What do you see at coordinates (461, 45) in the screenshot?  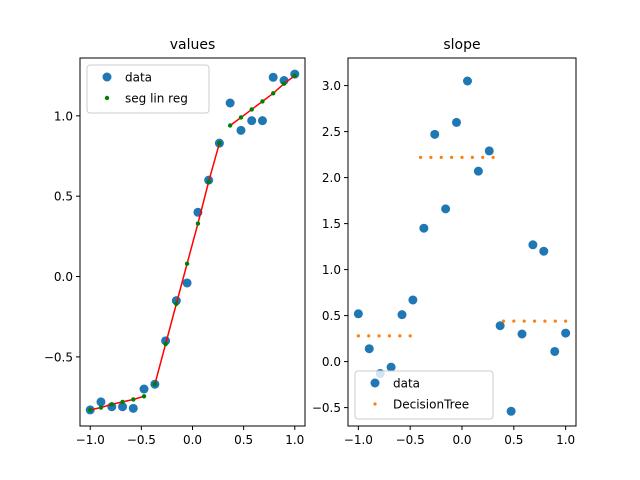 I see `chart-title: slope` at bounding box center [461, 45].